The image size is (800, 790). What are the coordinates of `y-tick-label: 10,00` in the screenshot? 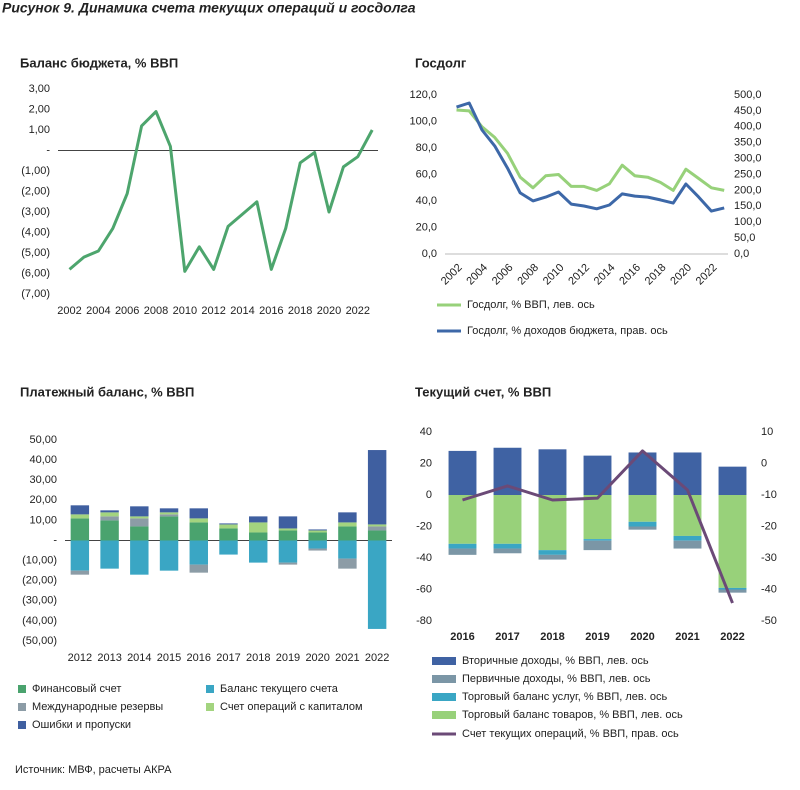 It's located at (43, 520).